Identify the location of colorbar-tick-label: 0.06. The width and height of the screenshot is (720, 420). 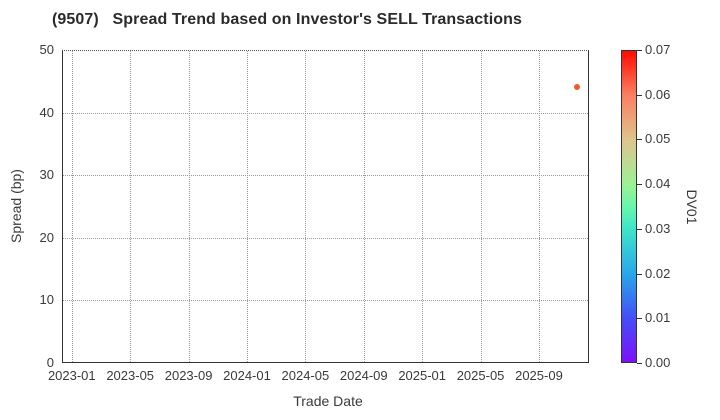
(658, 94).